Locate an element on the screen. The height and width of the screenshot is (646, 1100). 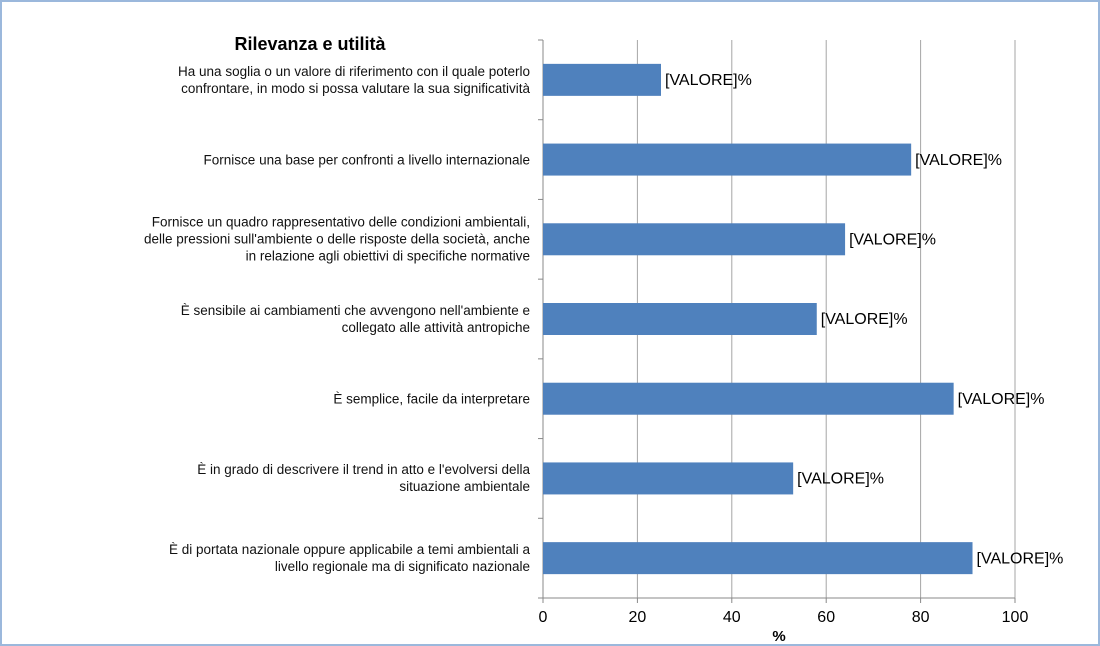
x-tick-label: 20 is located at coordinates (638, 617).